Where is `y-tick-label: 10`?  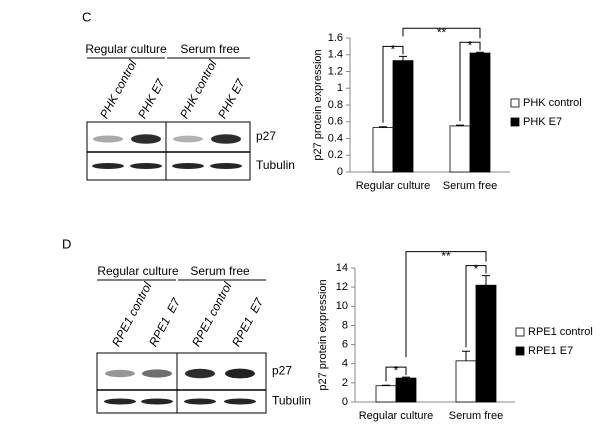 y-tick-label: 10 is located at coordinates (342, 306).